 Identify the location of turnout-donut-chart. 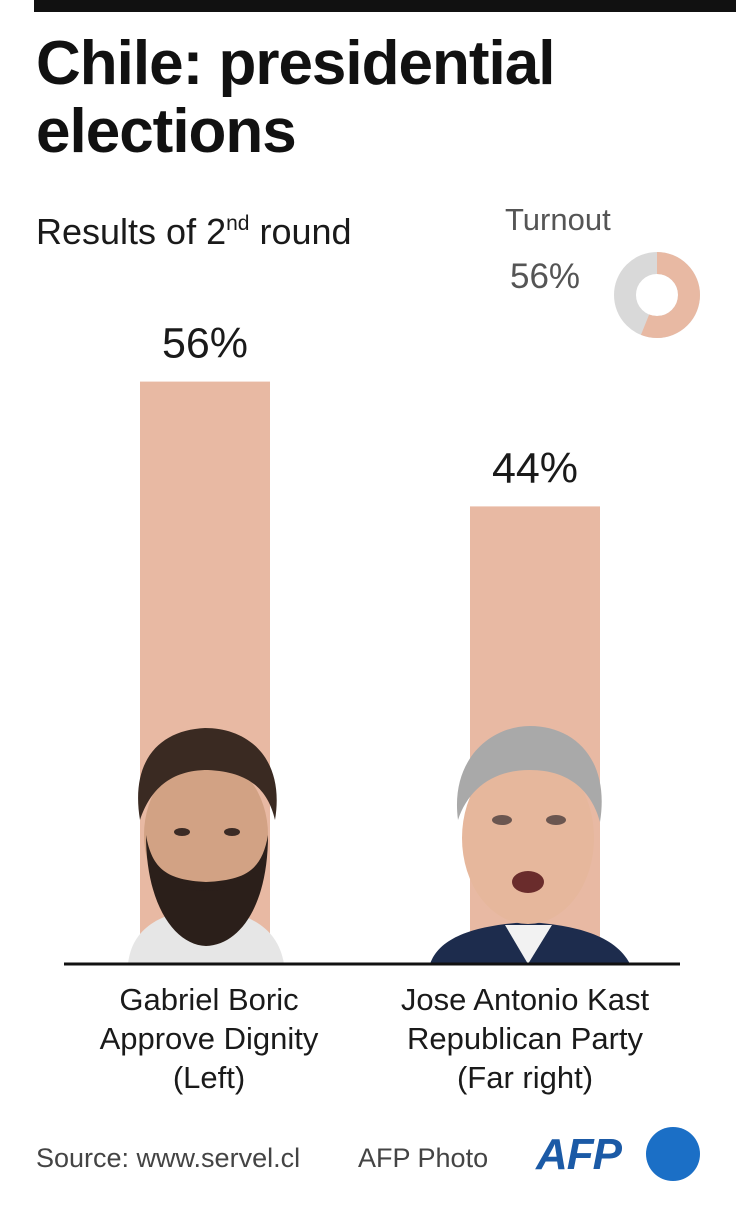
(657, 295).